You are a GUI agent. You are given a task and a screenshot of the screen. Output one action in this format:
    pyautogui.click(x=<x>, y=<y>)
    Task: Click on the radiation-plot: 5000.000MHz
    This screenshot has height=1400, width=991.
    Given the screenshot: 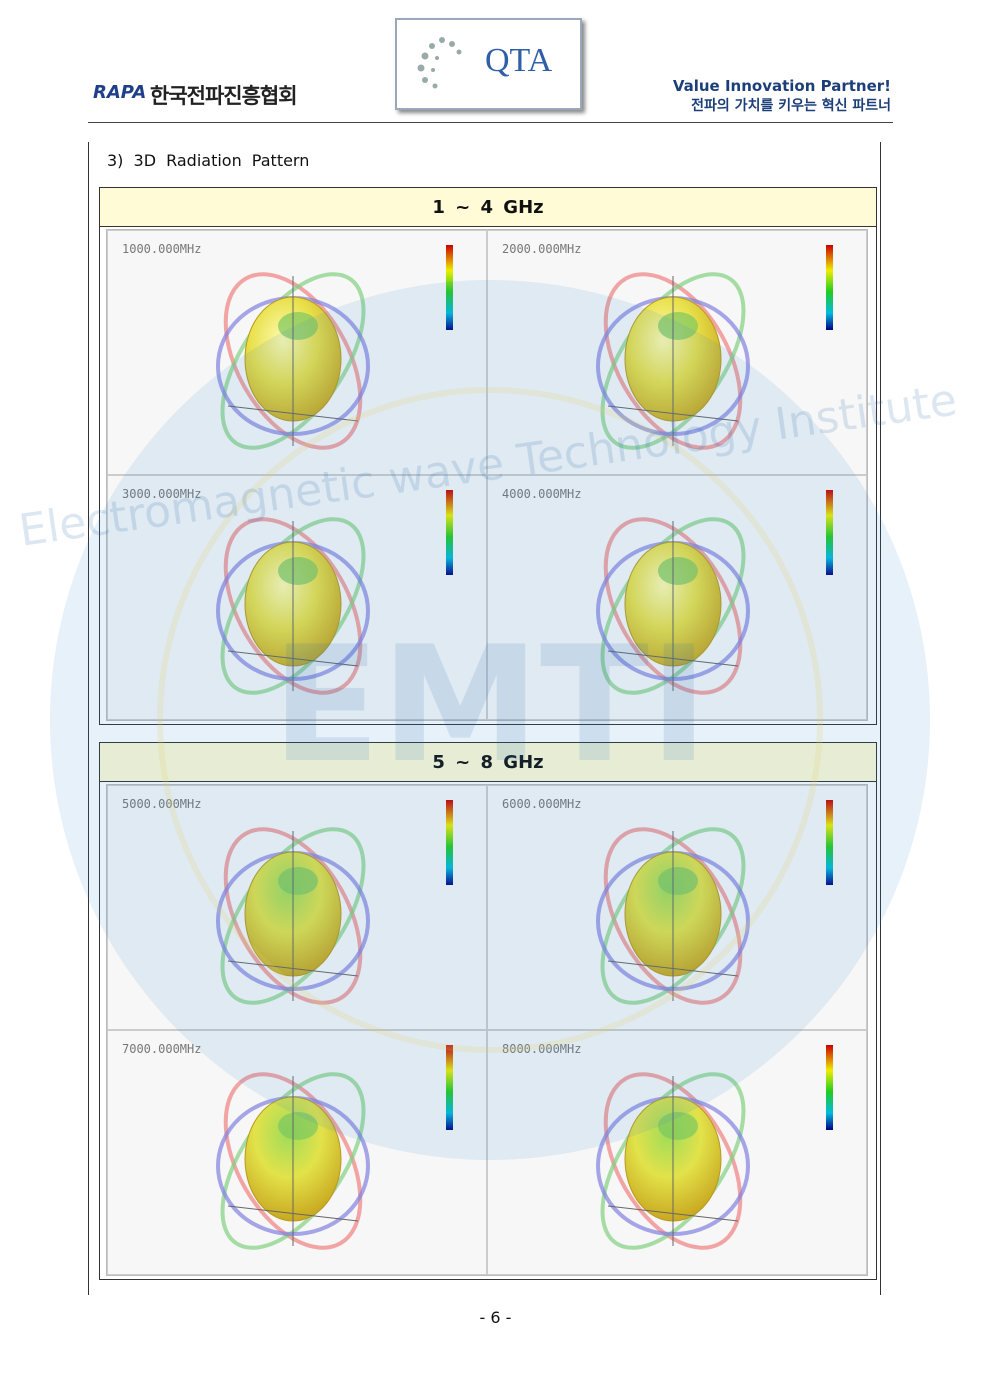 What is the action you would take?
    pyautogui.click(x=287, y=901)
    